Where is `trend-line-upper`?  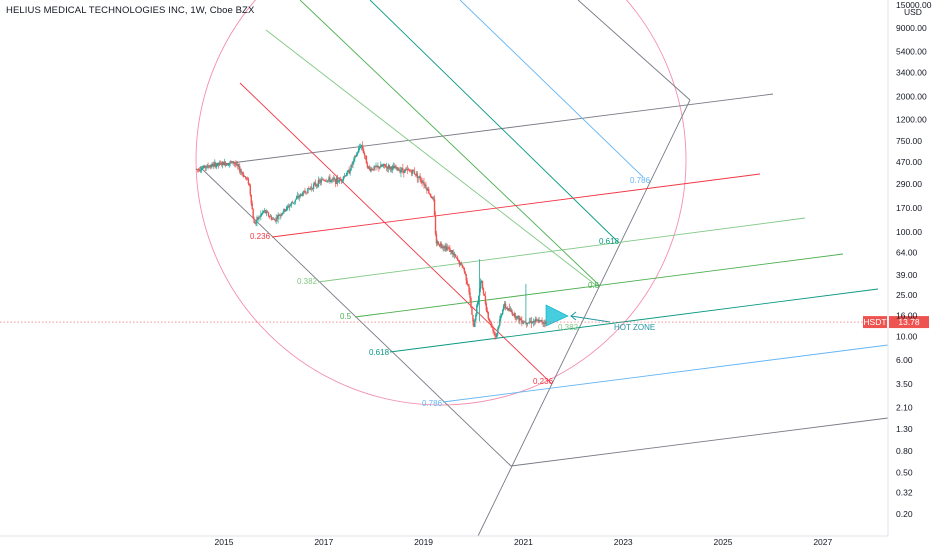
trend-line-upper is located at coordinates (486, 130).